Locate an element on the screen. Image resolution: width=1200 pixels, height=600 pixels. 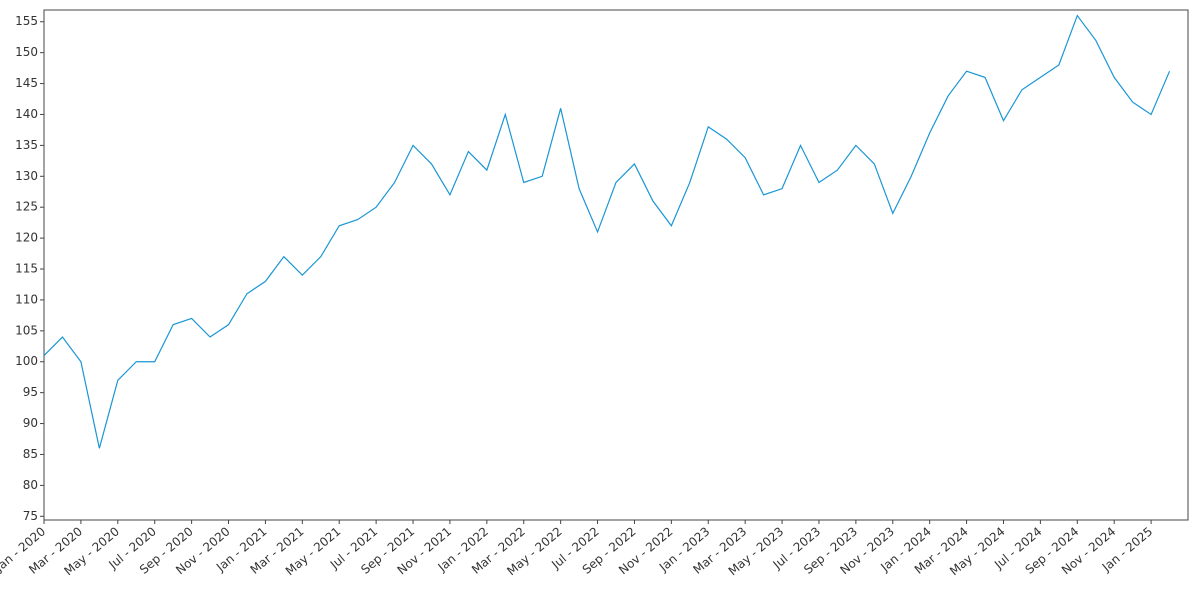
y-tick-label: 150 is located at coordinates (26, 52).